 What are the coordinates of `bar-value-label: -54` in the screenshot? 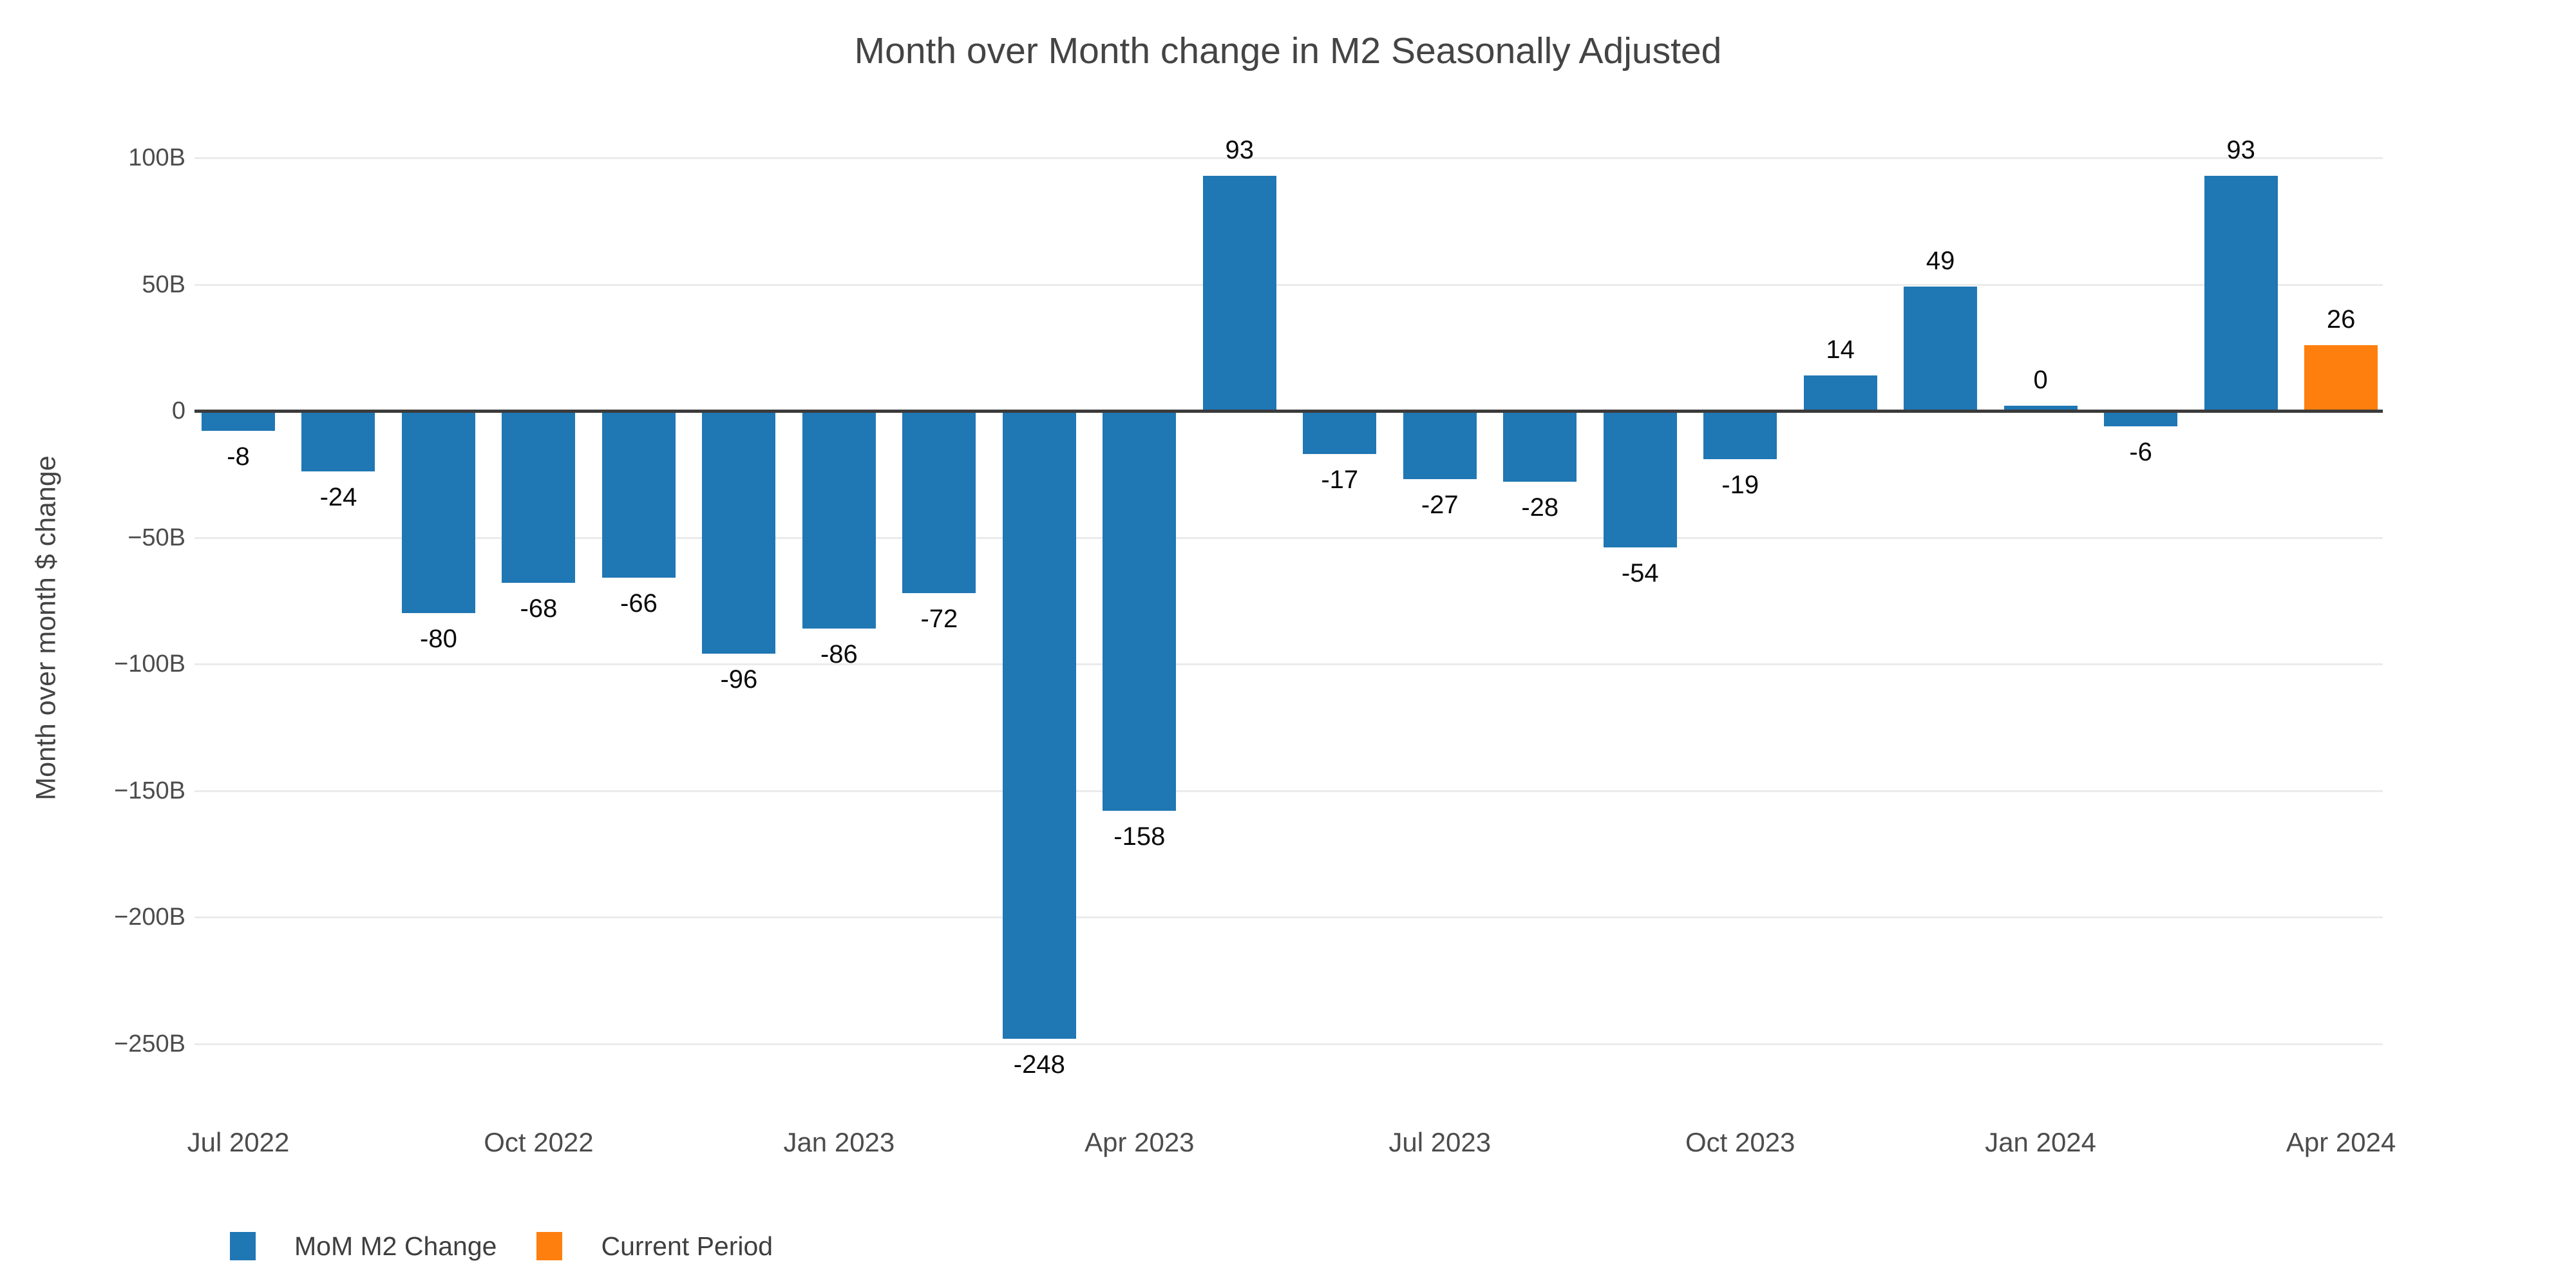 It's located at (1640, 573).